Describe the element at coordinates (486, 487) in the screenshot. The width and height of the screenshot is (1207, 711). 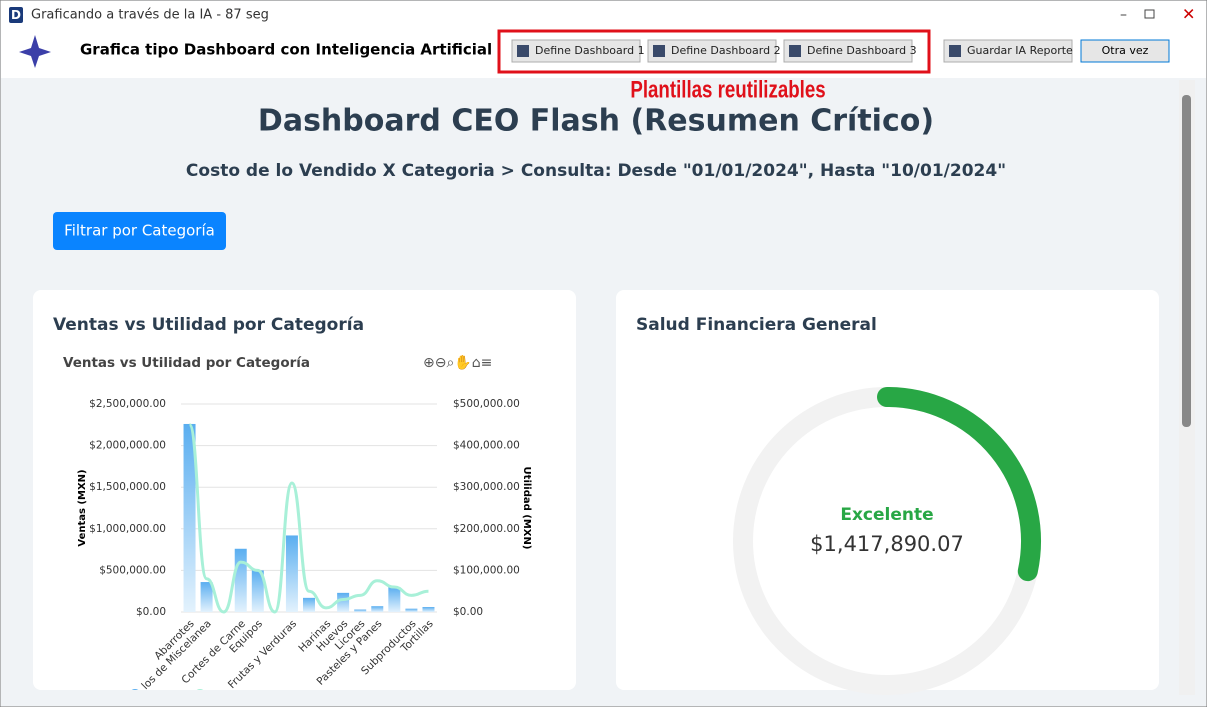
I see `y2-tick-label: $300,000.00` at that location.